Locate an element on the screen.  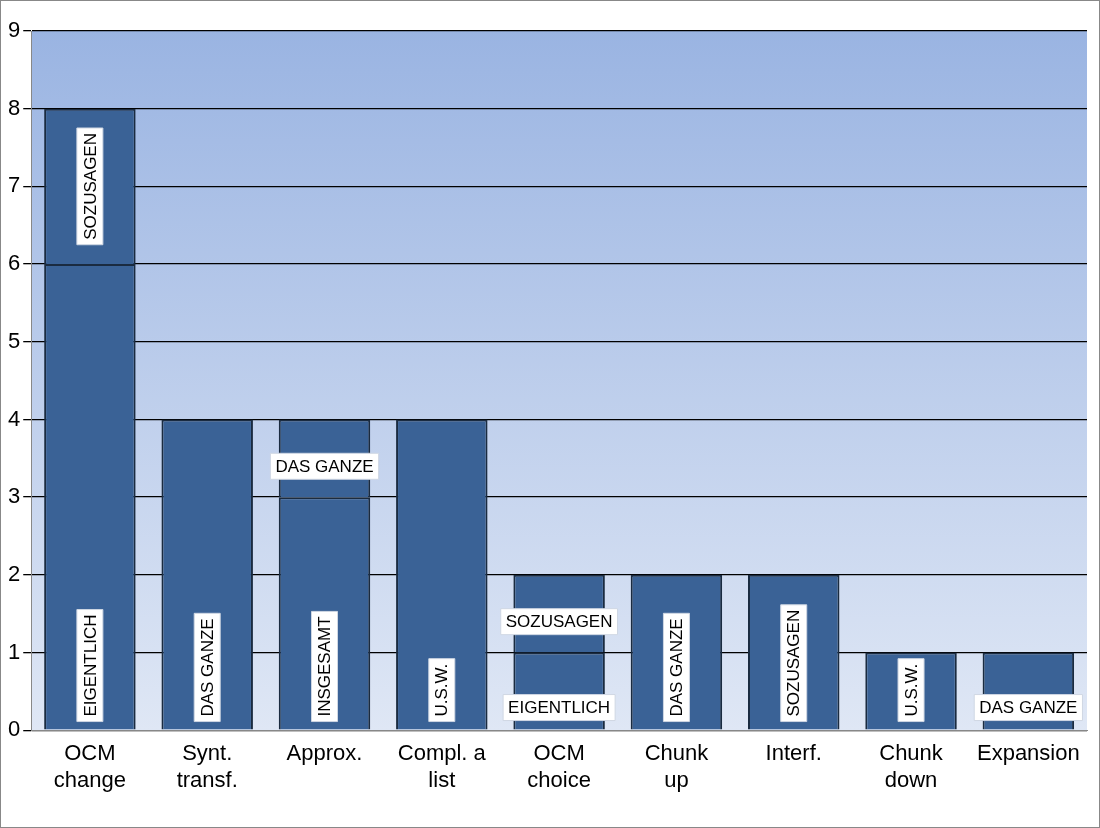
x-tick-label: Approx. is located at coordinates (324, 753).